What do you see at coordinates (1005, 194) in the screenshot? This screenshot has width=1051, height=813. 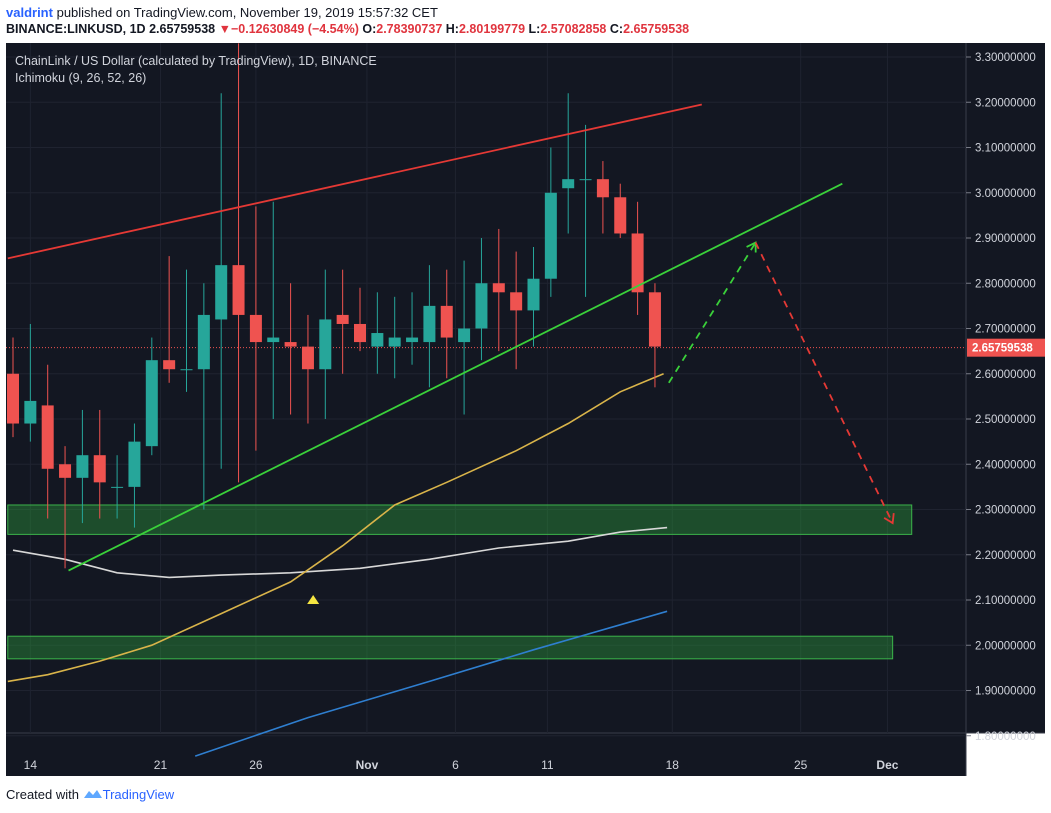 I see `y-tick-label: 3.00000000` at bounding box center [1005, 194].